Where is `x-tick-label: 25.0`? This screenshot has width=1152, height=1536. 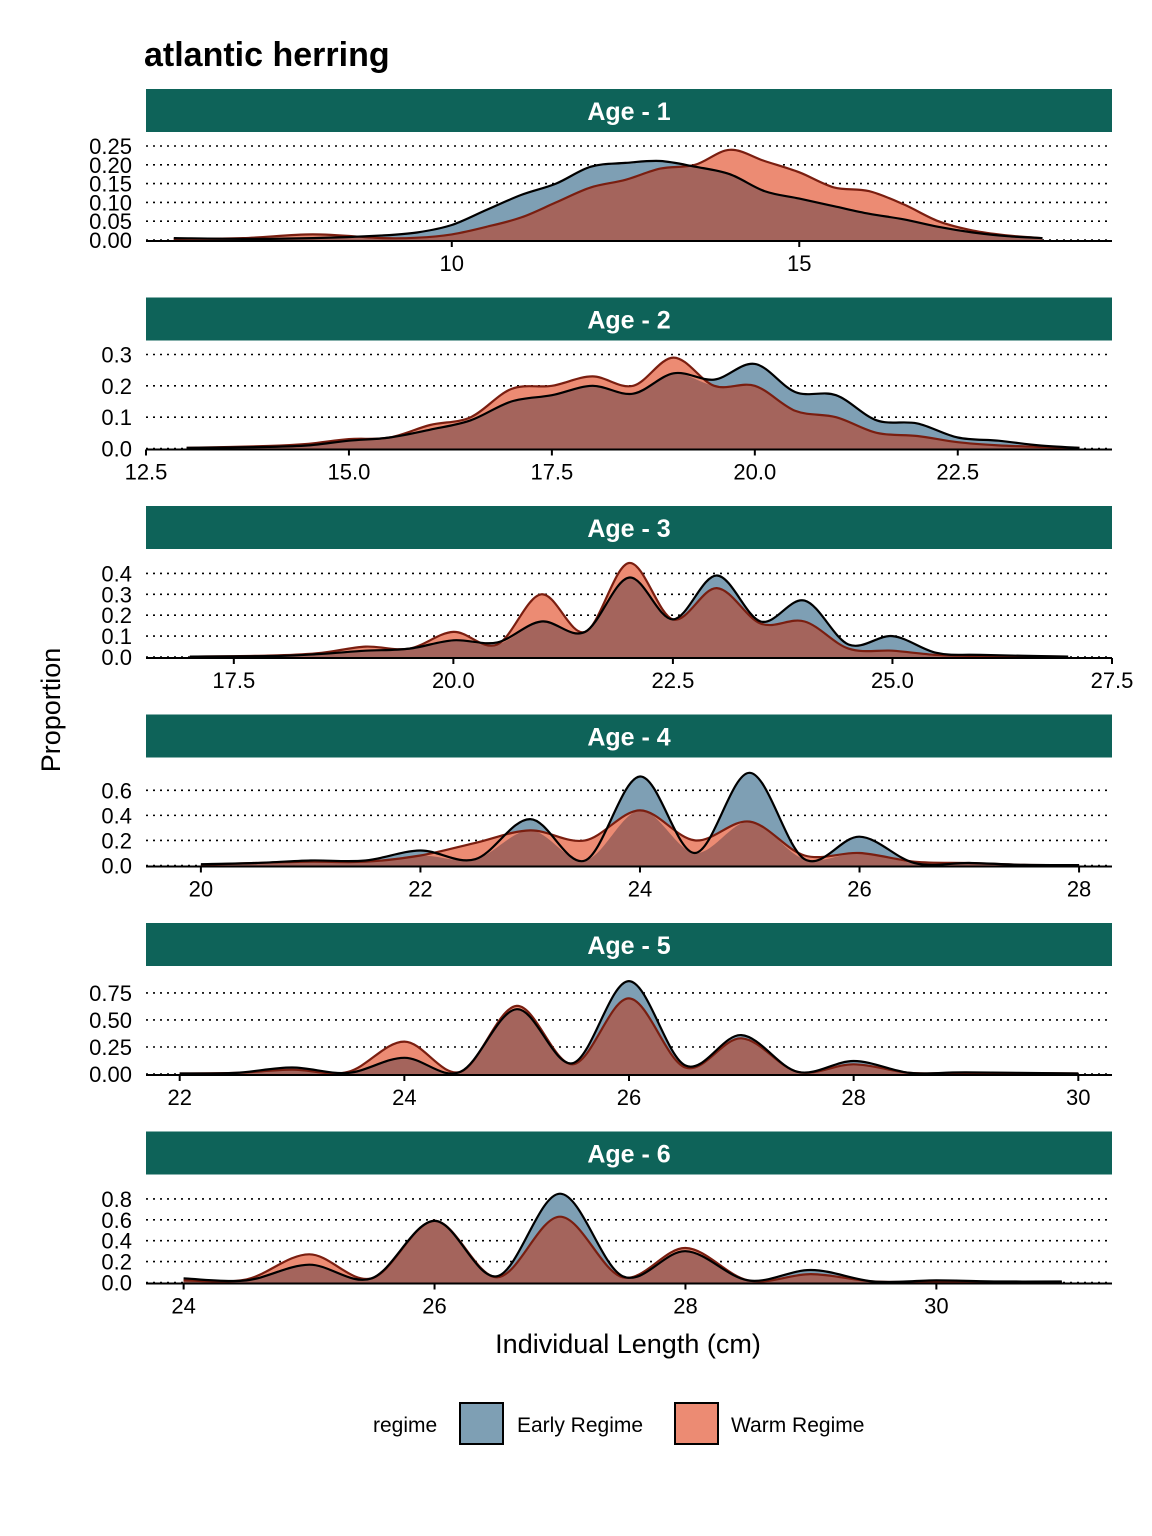 x-tick-label: 25.0 is located at coordinates (892, 680).